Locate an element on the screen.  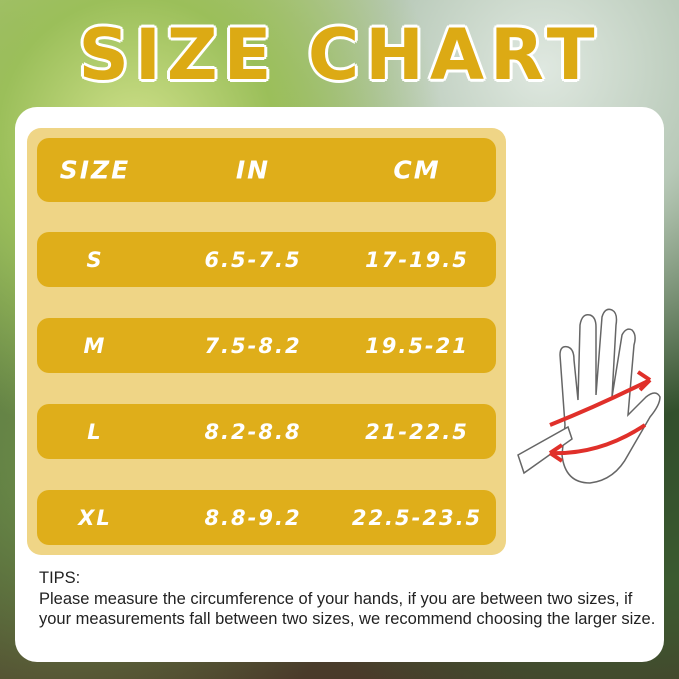
cell-size: S is located at coordinates (95, 259).